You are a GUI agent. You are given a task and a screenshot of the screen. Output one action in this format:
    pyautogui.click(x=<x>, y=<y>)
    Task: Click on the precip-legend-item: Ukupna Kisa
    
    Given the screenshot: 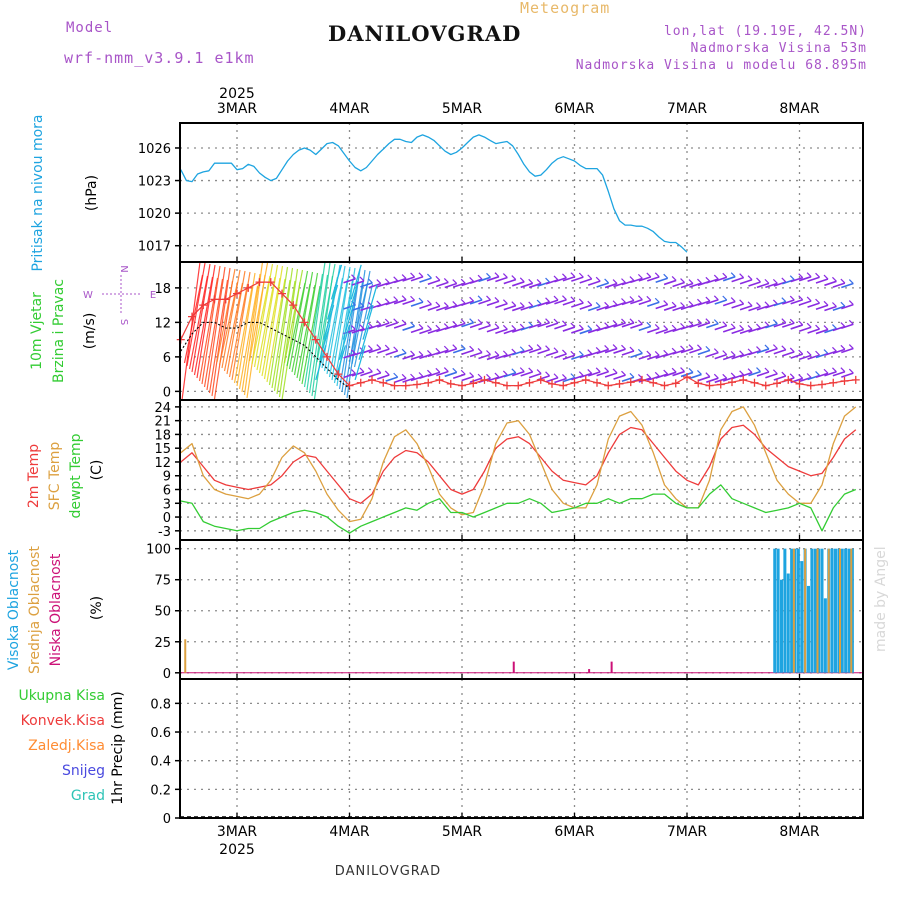 What is the action you would take?
    pyautogui.click(x=61, y=696)
    